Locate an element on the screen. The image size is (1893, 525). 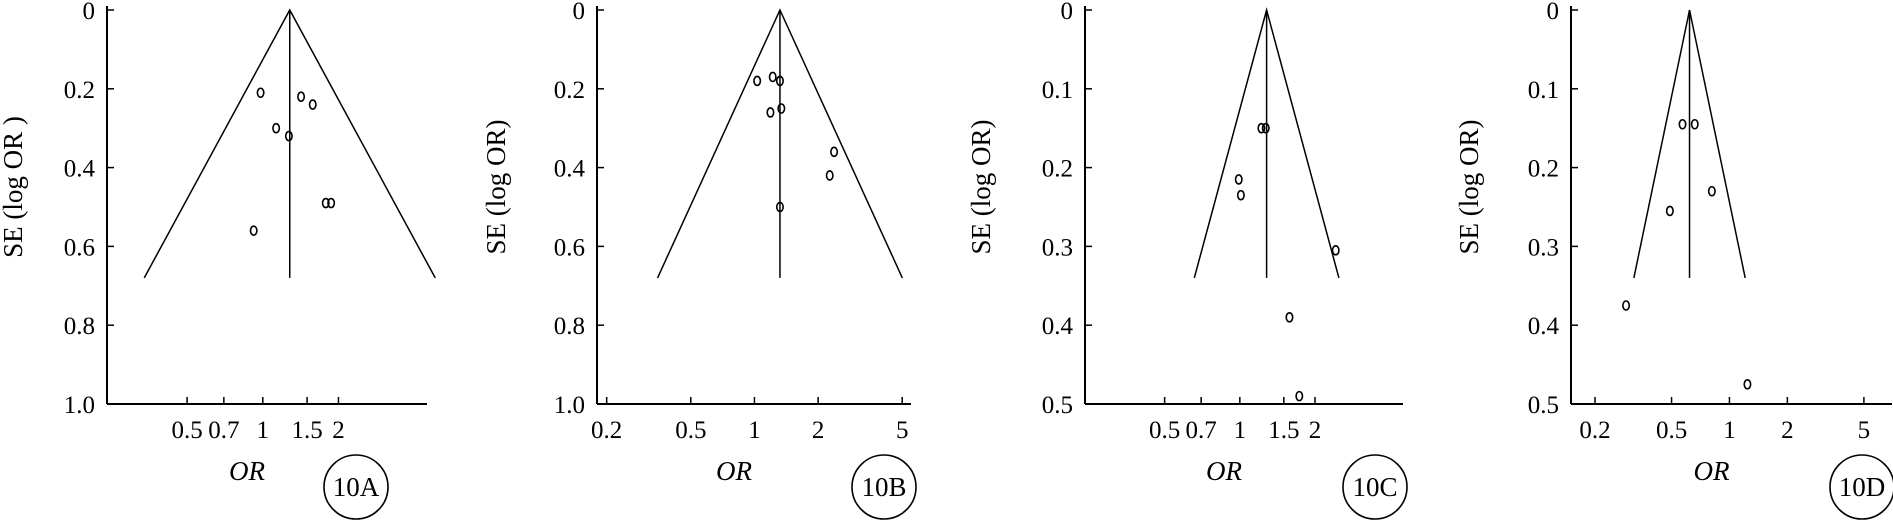
panel-label: 10A is located at coordinates (356, 487).